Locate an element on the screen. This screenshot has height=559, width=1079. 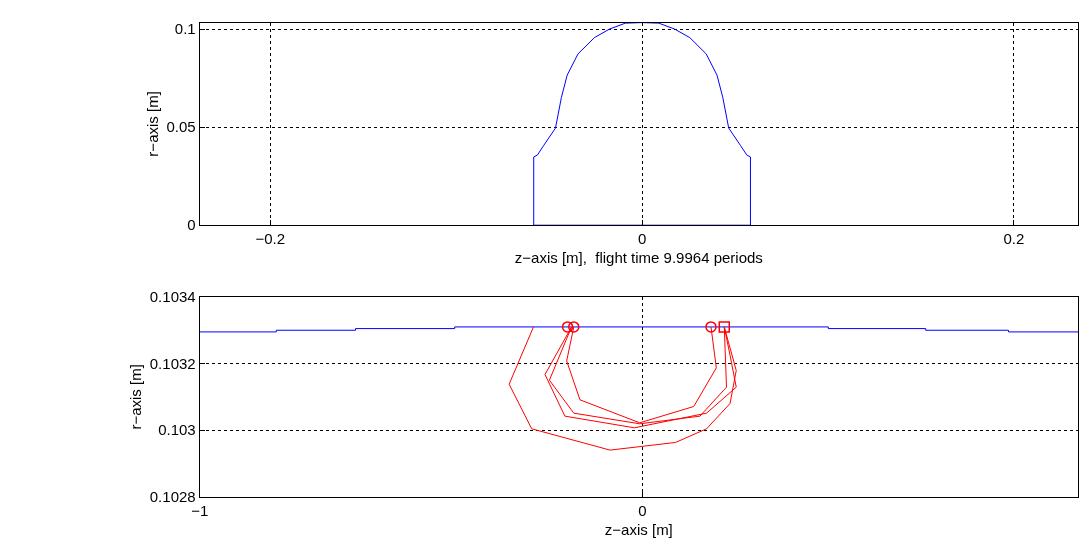
x-axis-title: z−axis [m], flight time 9.9964 periods is located at coordinates (638, 258).